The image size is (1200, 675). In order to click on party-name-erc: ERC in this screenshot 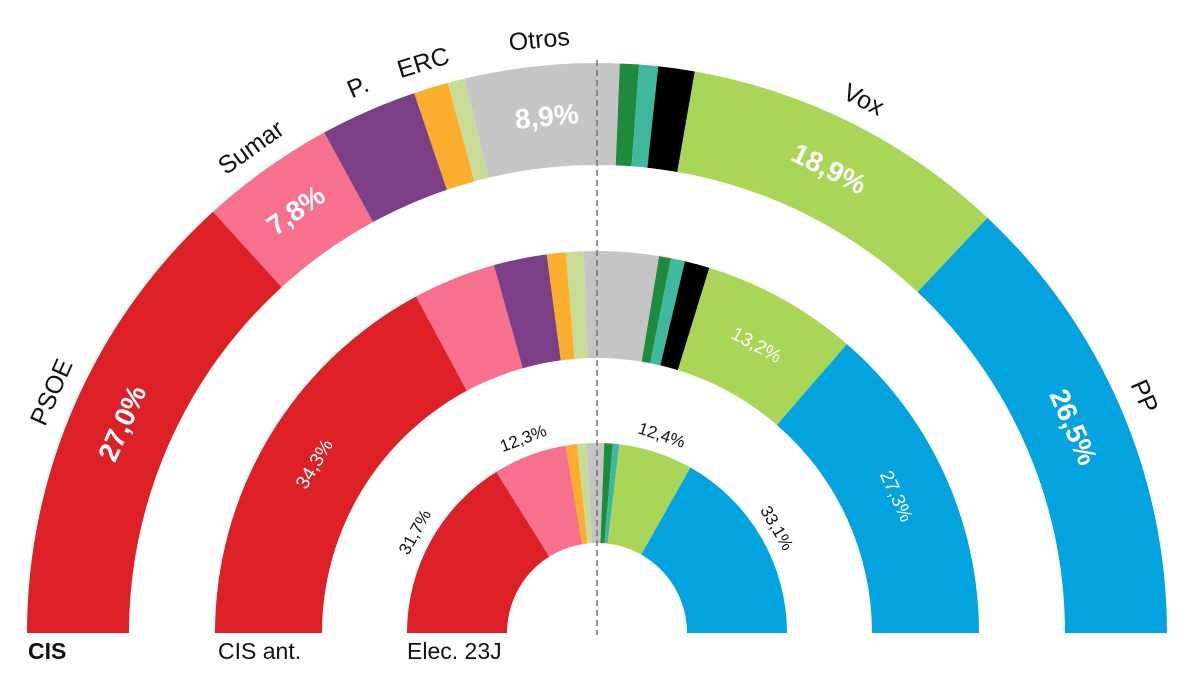, I will do `click(423, 63)`.